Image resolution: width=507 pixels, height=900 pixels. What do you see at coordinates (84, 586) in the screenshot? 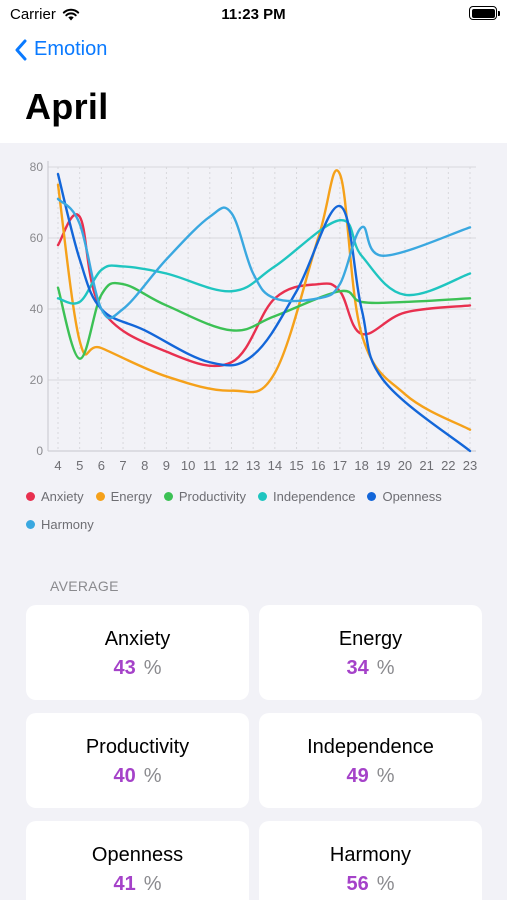
I see `average-section-label: AVERAGE` at bounding box center [84, 586].